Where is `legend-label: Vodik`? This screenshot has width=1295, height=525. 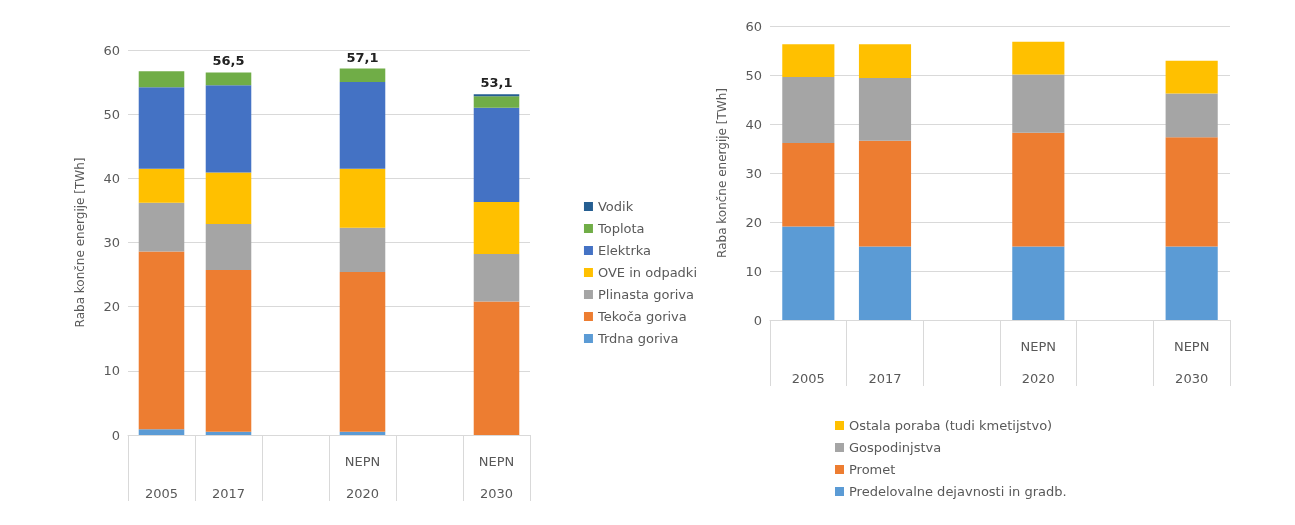 legend-label: Vodik is located at coordinates (615, 206).